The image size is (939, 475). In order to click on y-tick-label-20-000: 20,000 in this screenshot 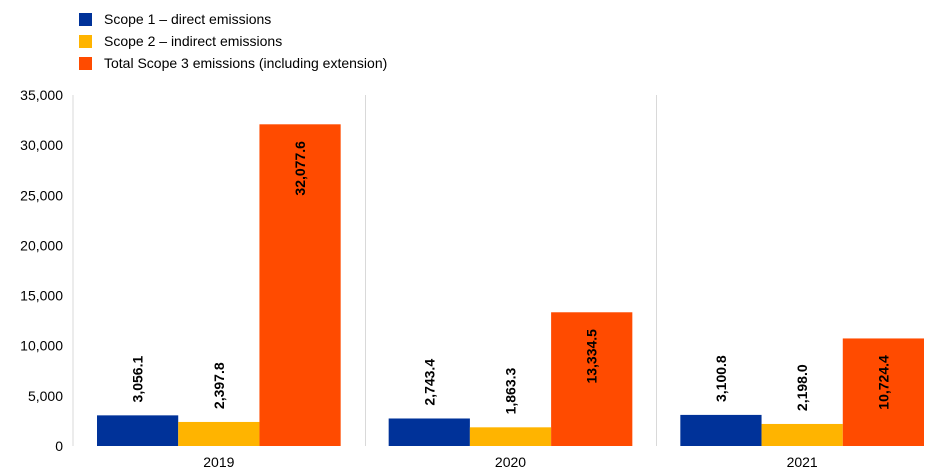, I will do `click(41, 245)`.